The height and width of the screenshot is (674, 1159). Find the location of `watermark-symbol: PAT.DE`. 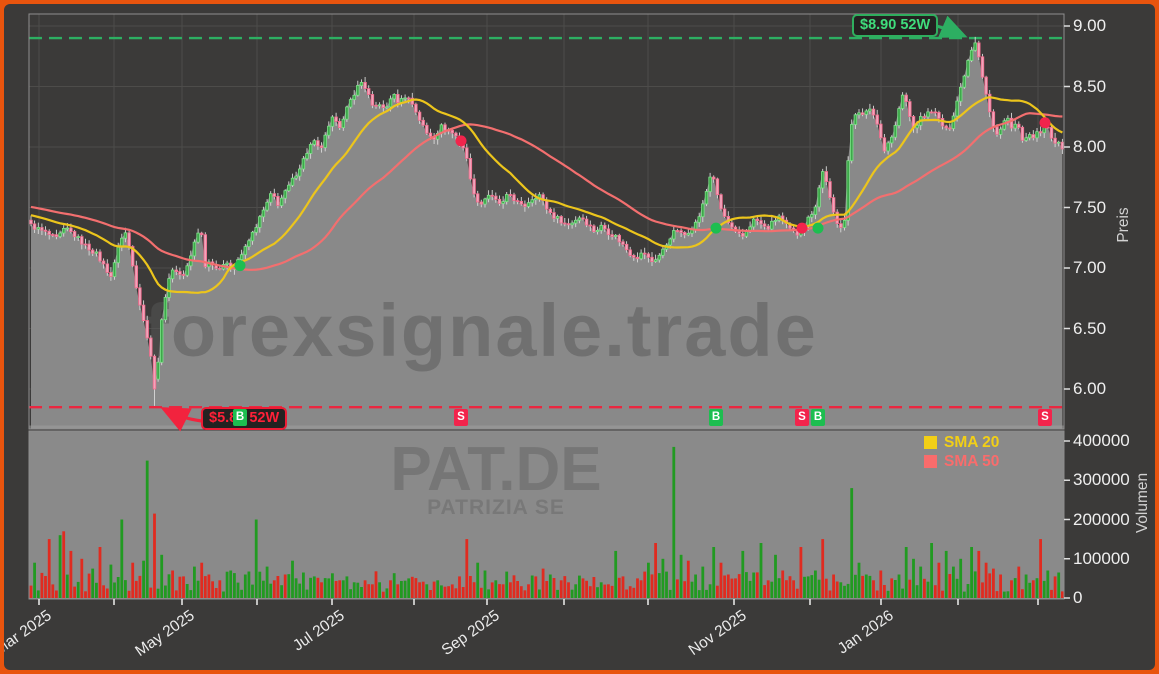

watermark-symbol: PAT.DE is located at coordinates (495, 469).